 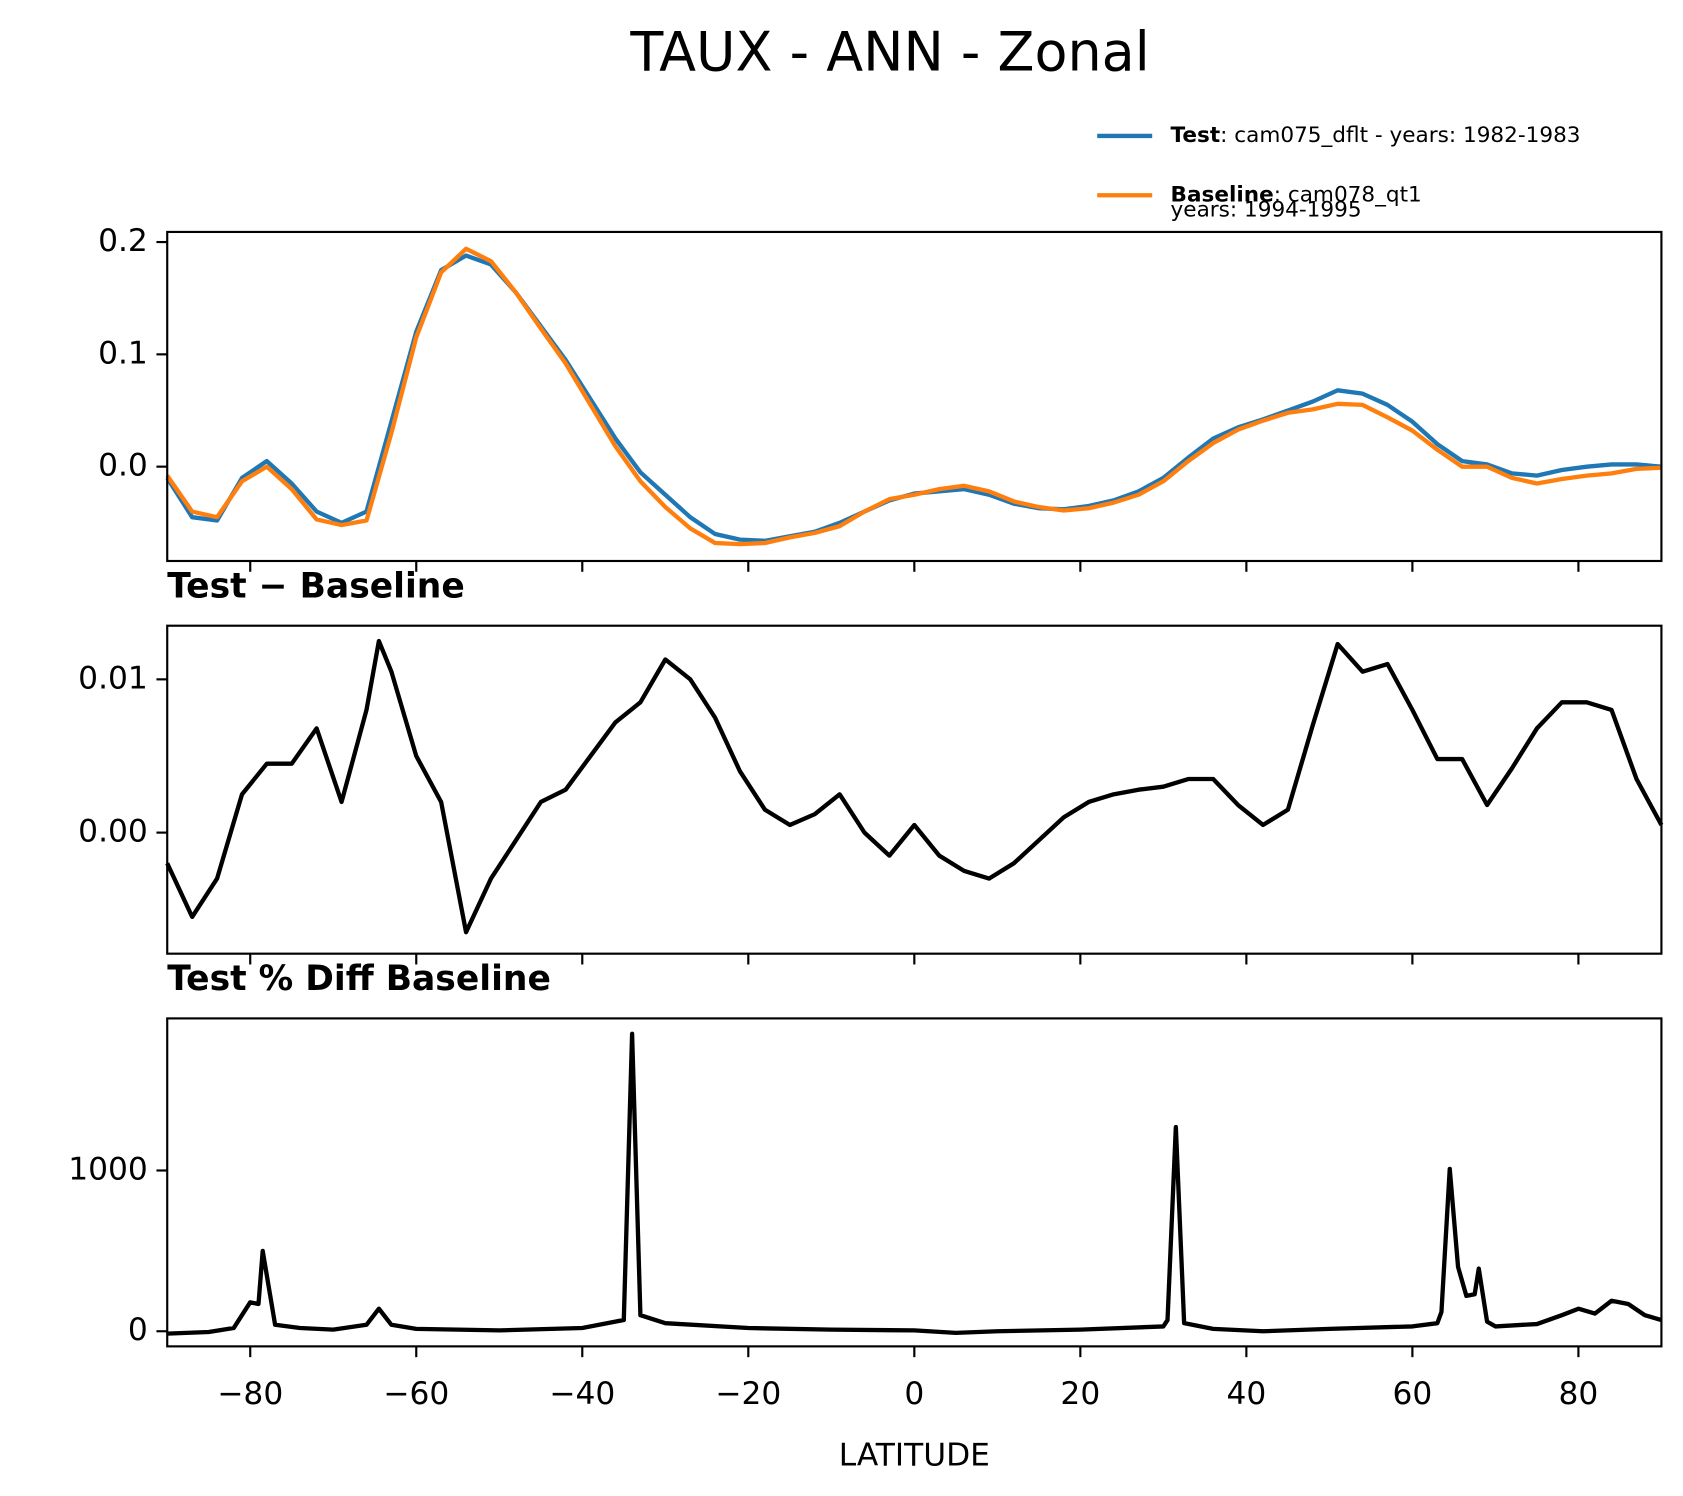 What do you see at coordinates (1412, 1394) in the screenshot?
I see `x-tick-label: 60` at bounding box center [1412, 1394].